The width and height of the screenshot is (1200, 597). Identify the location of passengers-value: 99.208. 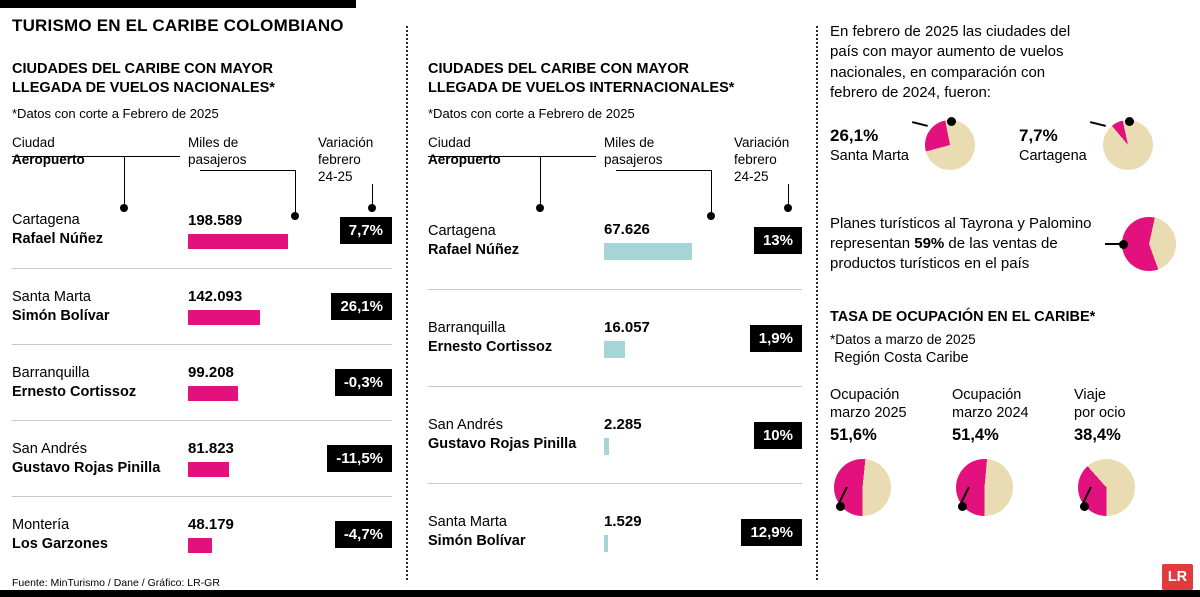
(211, 373).